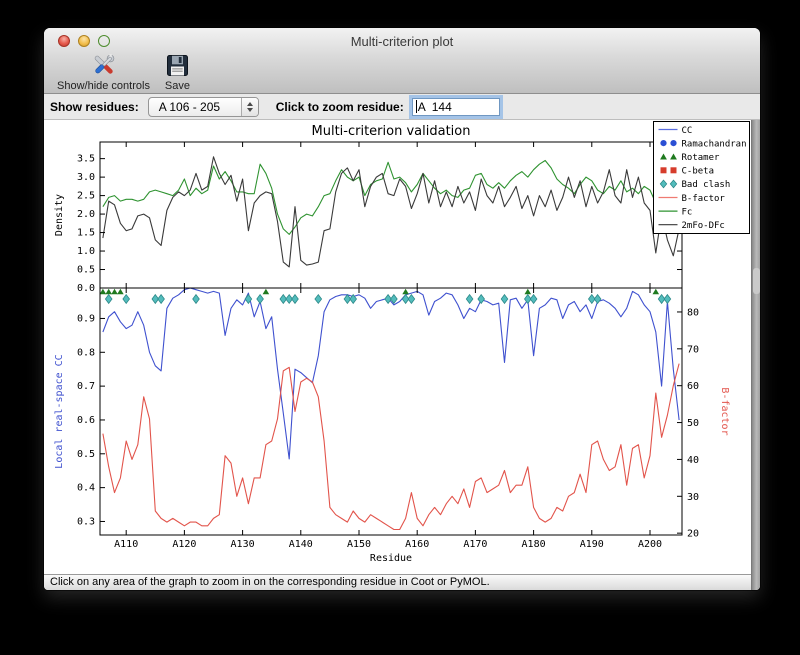 The width and height of the screenshot is (800, 655). Describe the element at coordinates (693, 423) in the screenshot. I see `bfactor-tick-label: 50` at that location.